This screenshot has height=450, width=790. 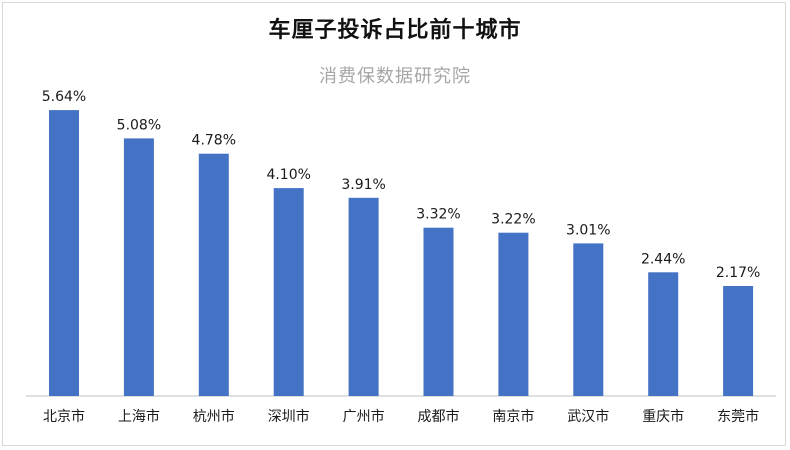 I want to click on value-label-6: 3.32%, so click(x=438, y=215).